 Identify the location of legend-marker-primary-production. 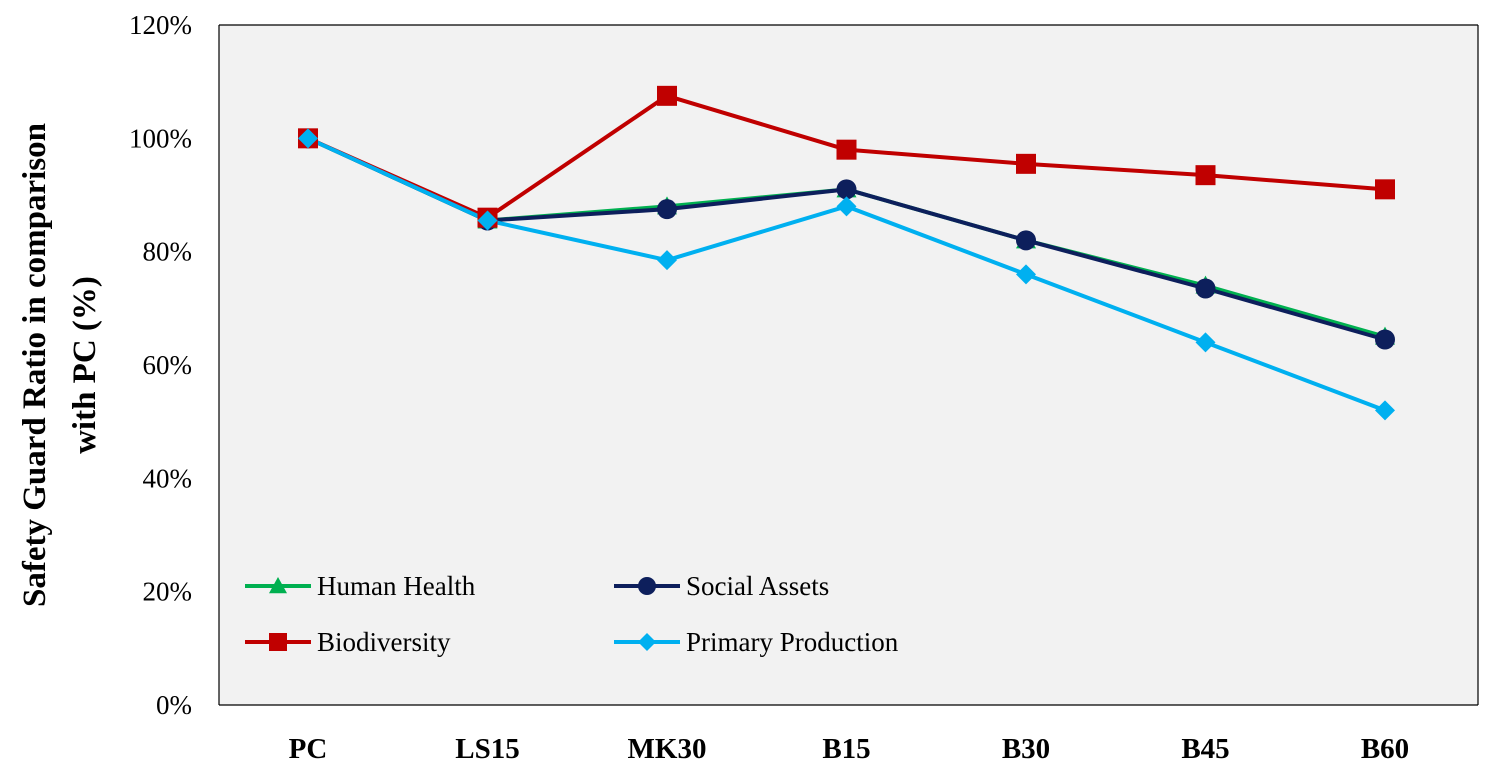
(647, 642).